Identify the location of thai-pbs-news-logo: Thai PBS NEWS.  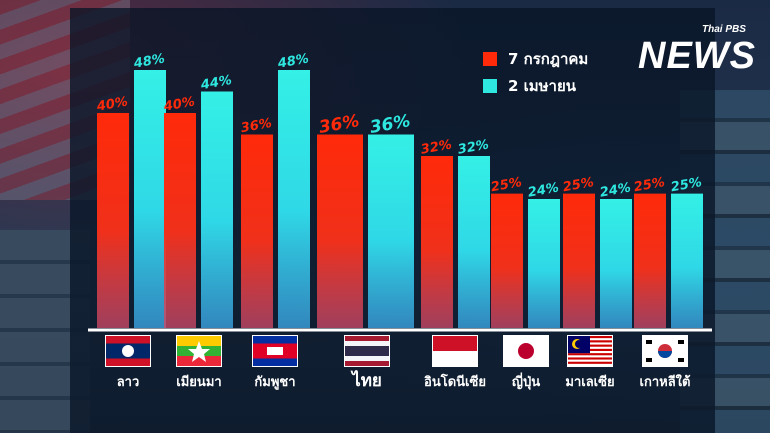
(697, 50).